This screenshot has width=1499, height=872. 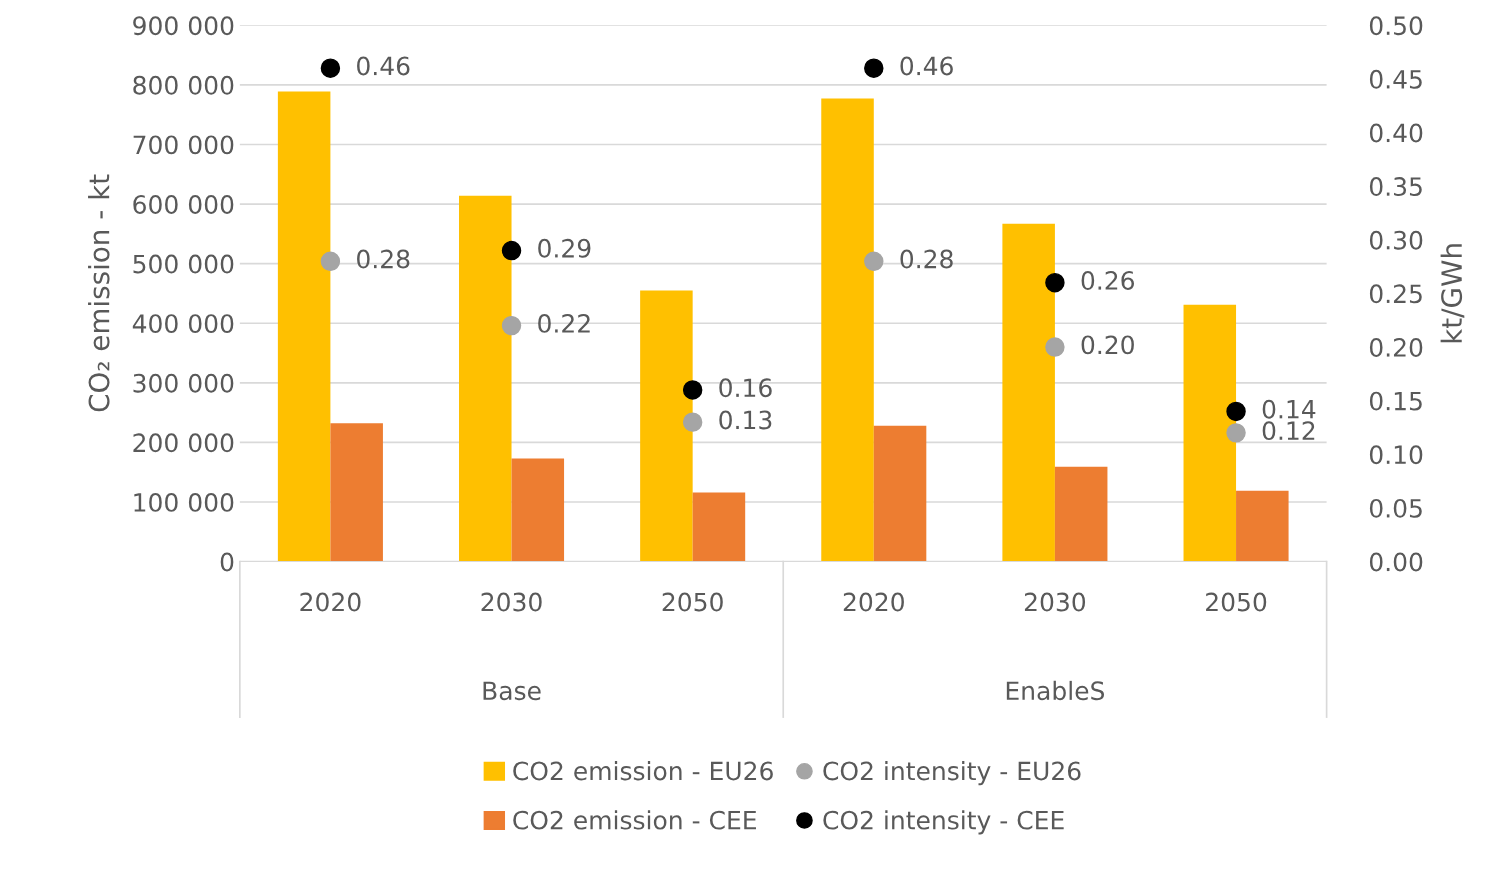 I want to click on y-tick-label: 300 000, so click(x=183, y=383).